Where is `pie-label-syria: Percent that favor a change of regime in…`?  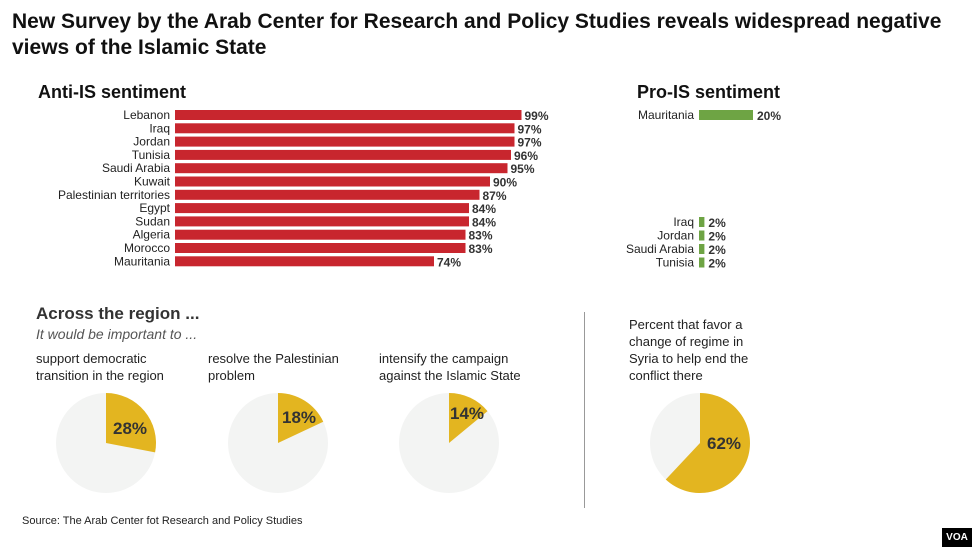 pie-label-syria: Percent that favor a change of regime in… is located at coordinates (689, 350).